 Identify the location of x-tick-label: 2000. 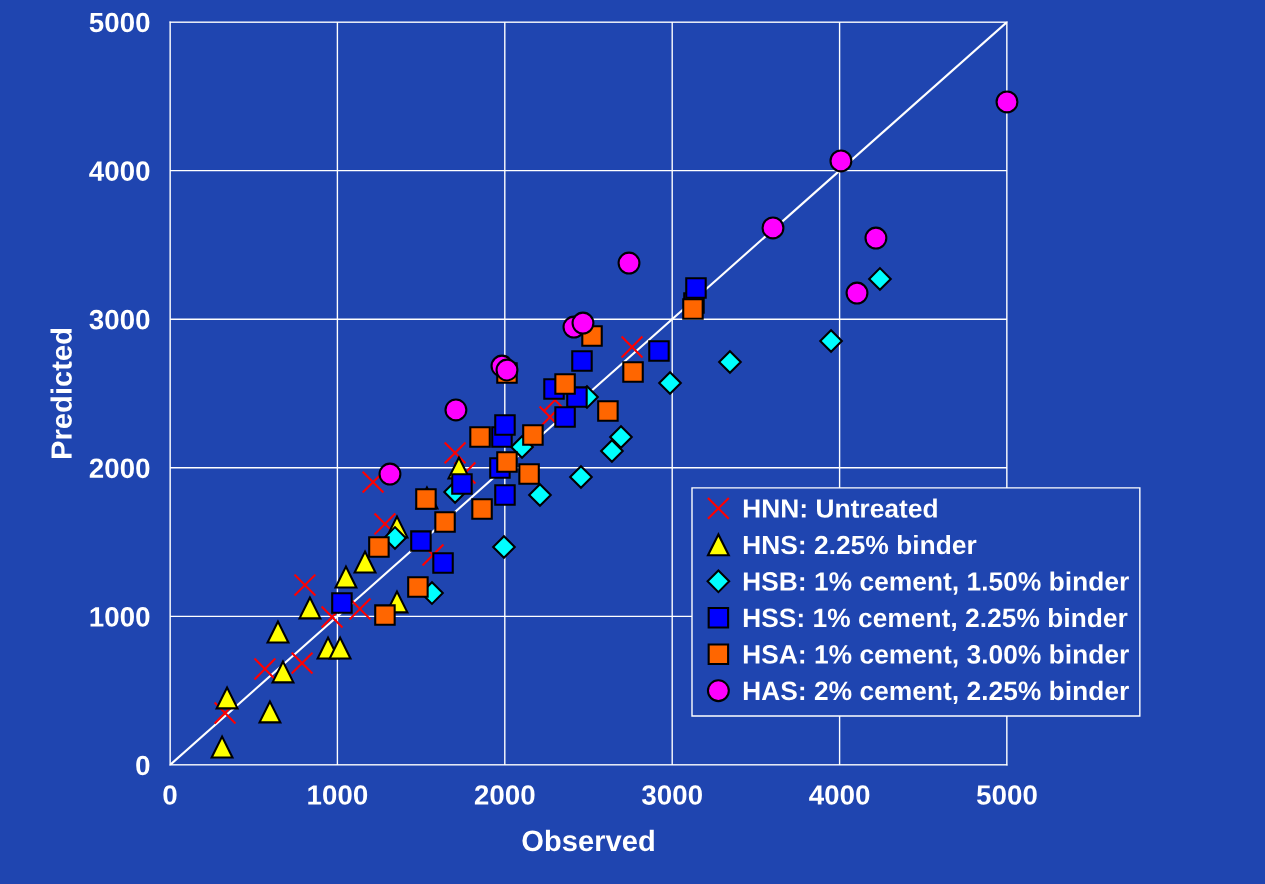
(504, 795).